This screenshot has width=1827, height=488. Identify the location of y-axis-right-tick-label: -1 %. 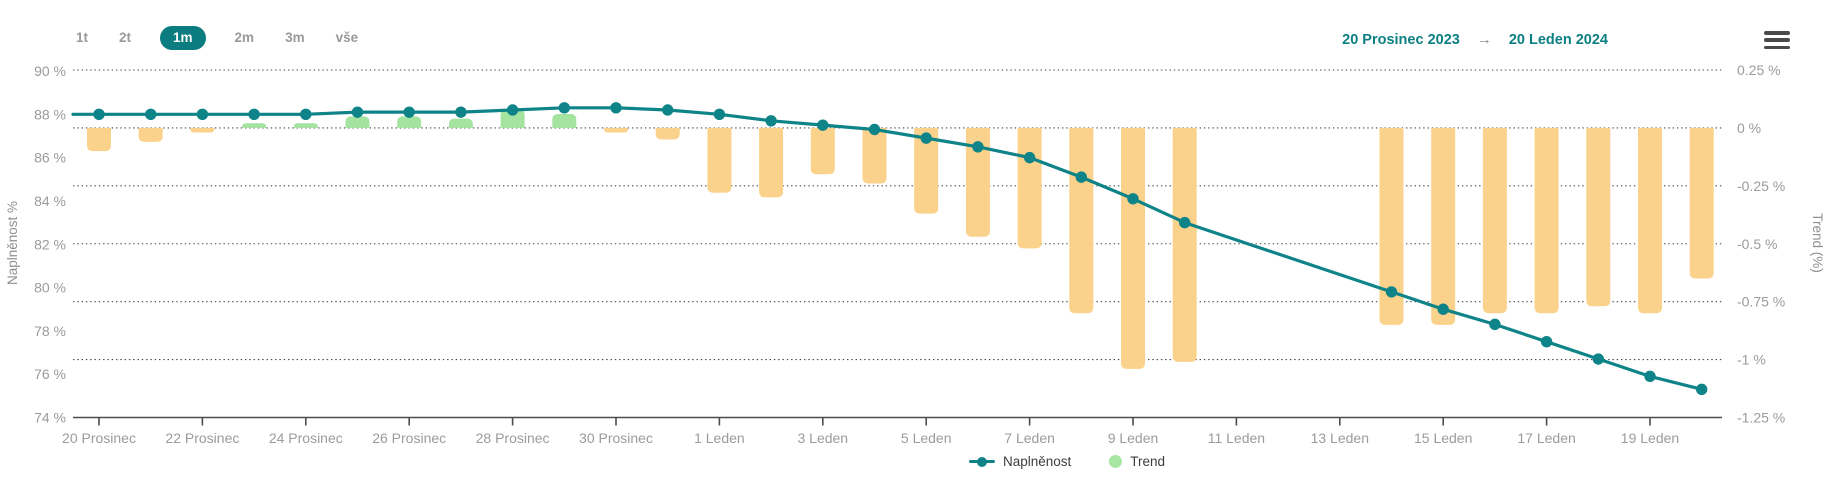
(1751, 360).